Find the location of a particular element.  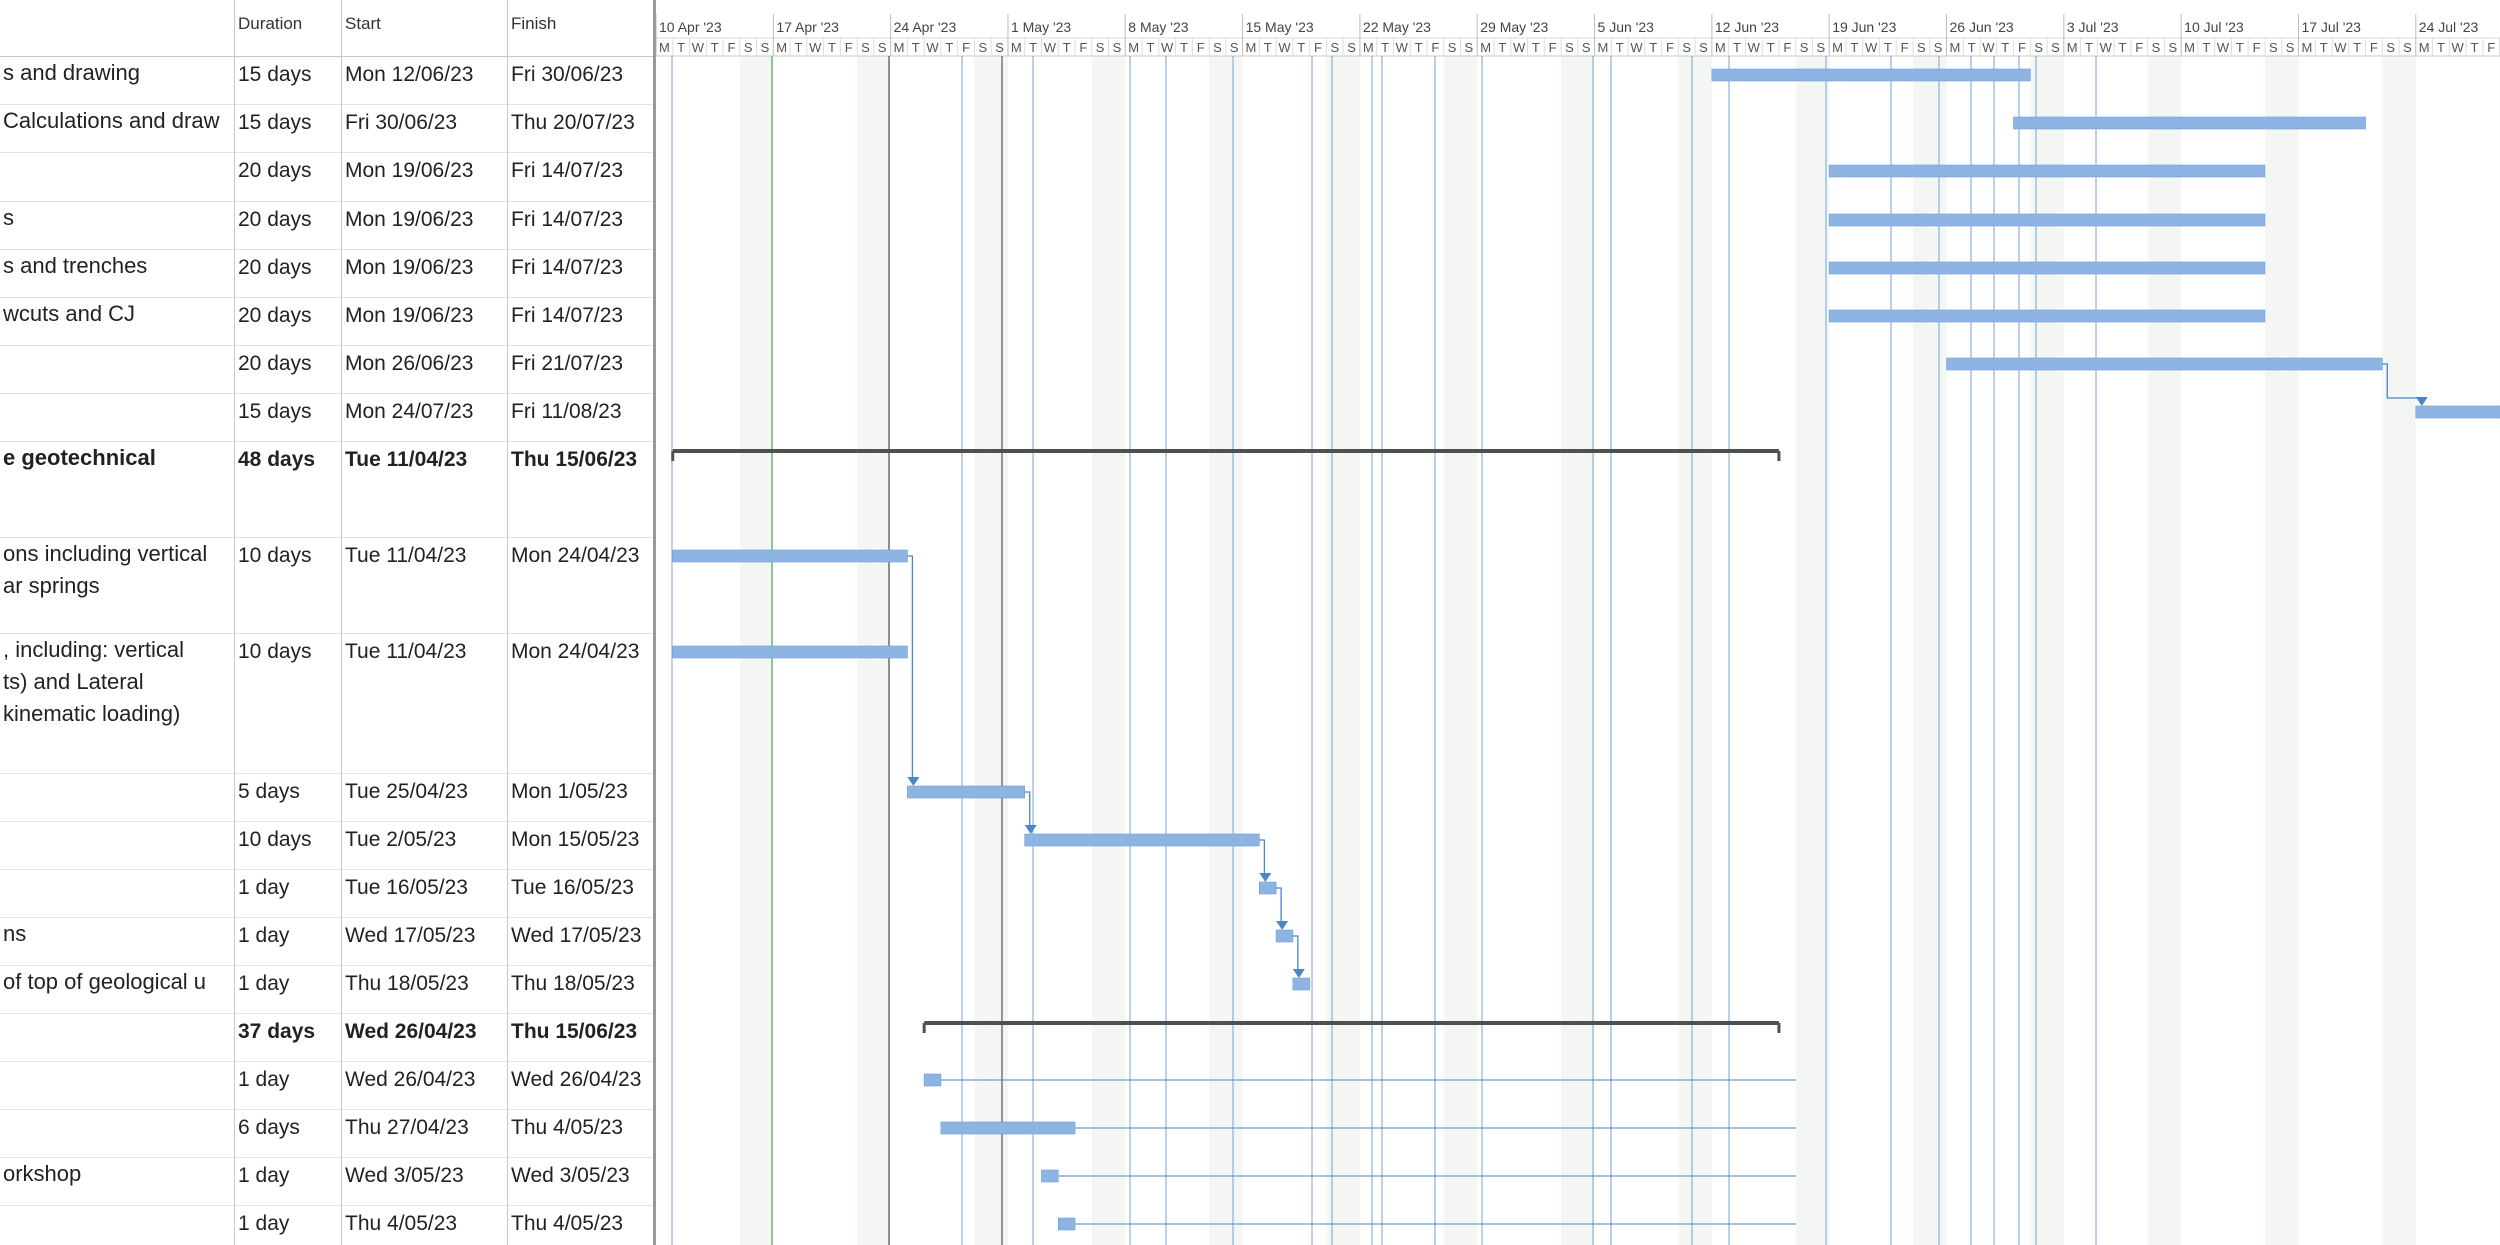

table-row: 1 day Tue 16/05/23 Tue 16/05/23 is located at coordinates (327, 893).